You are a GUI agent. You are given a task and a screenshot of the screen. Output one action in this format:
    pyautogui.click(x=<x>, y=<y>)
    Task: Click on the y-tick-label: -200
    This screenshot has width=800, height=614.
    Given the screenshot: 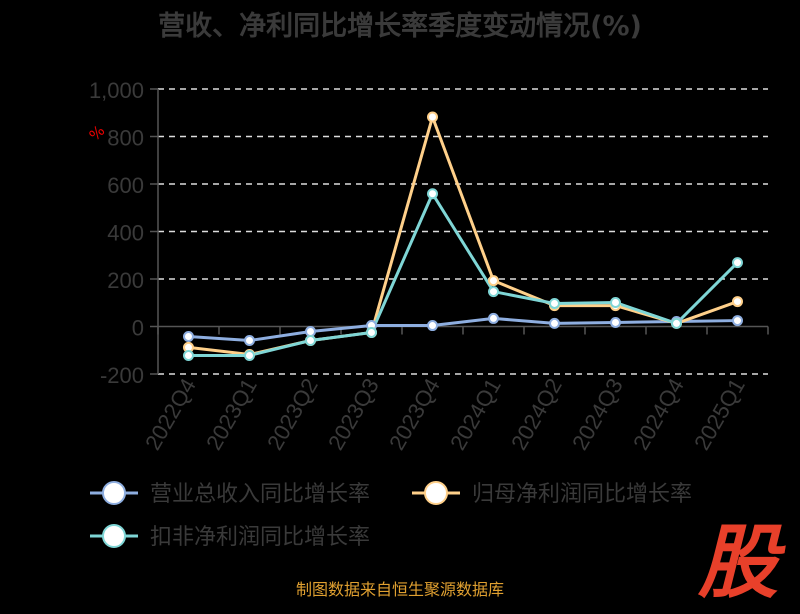 What is the action you would take?
    pyautogui.click(x=122, y=375)
    